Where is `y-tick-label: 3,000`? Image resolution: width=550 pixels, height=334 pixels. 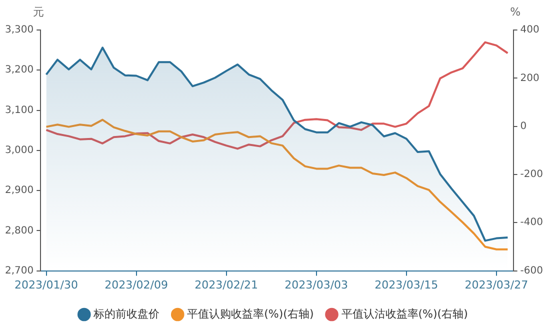
y-tick-label: 3,000 is located at coordinates (19, 150).